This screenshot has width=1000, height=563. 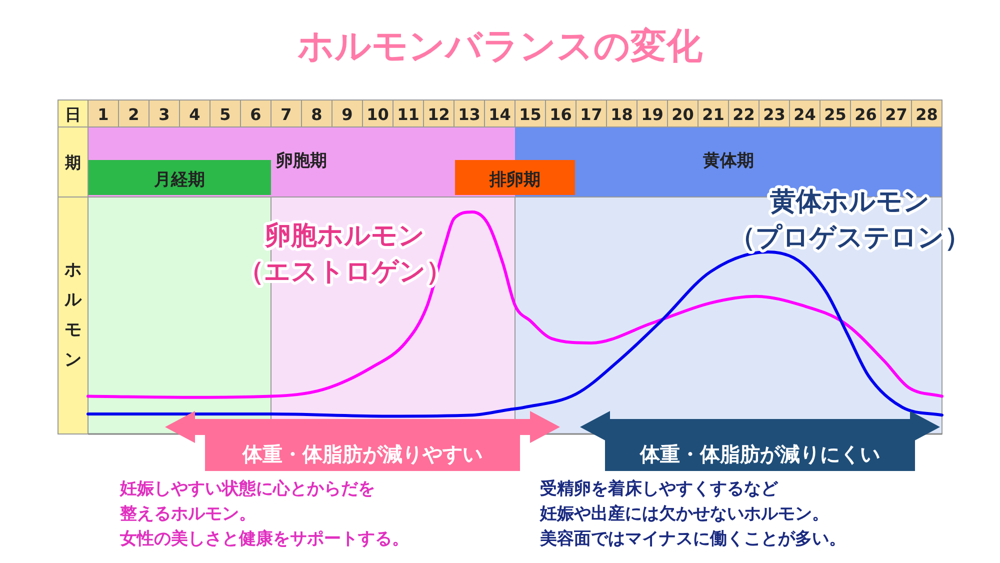 I want to click on x-tick-label: 22, so click(x=743, y=114).